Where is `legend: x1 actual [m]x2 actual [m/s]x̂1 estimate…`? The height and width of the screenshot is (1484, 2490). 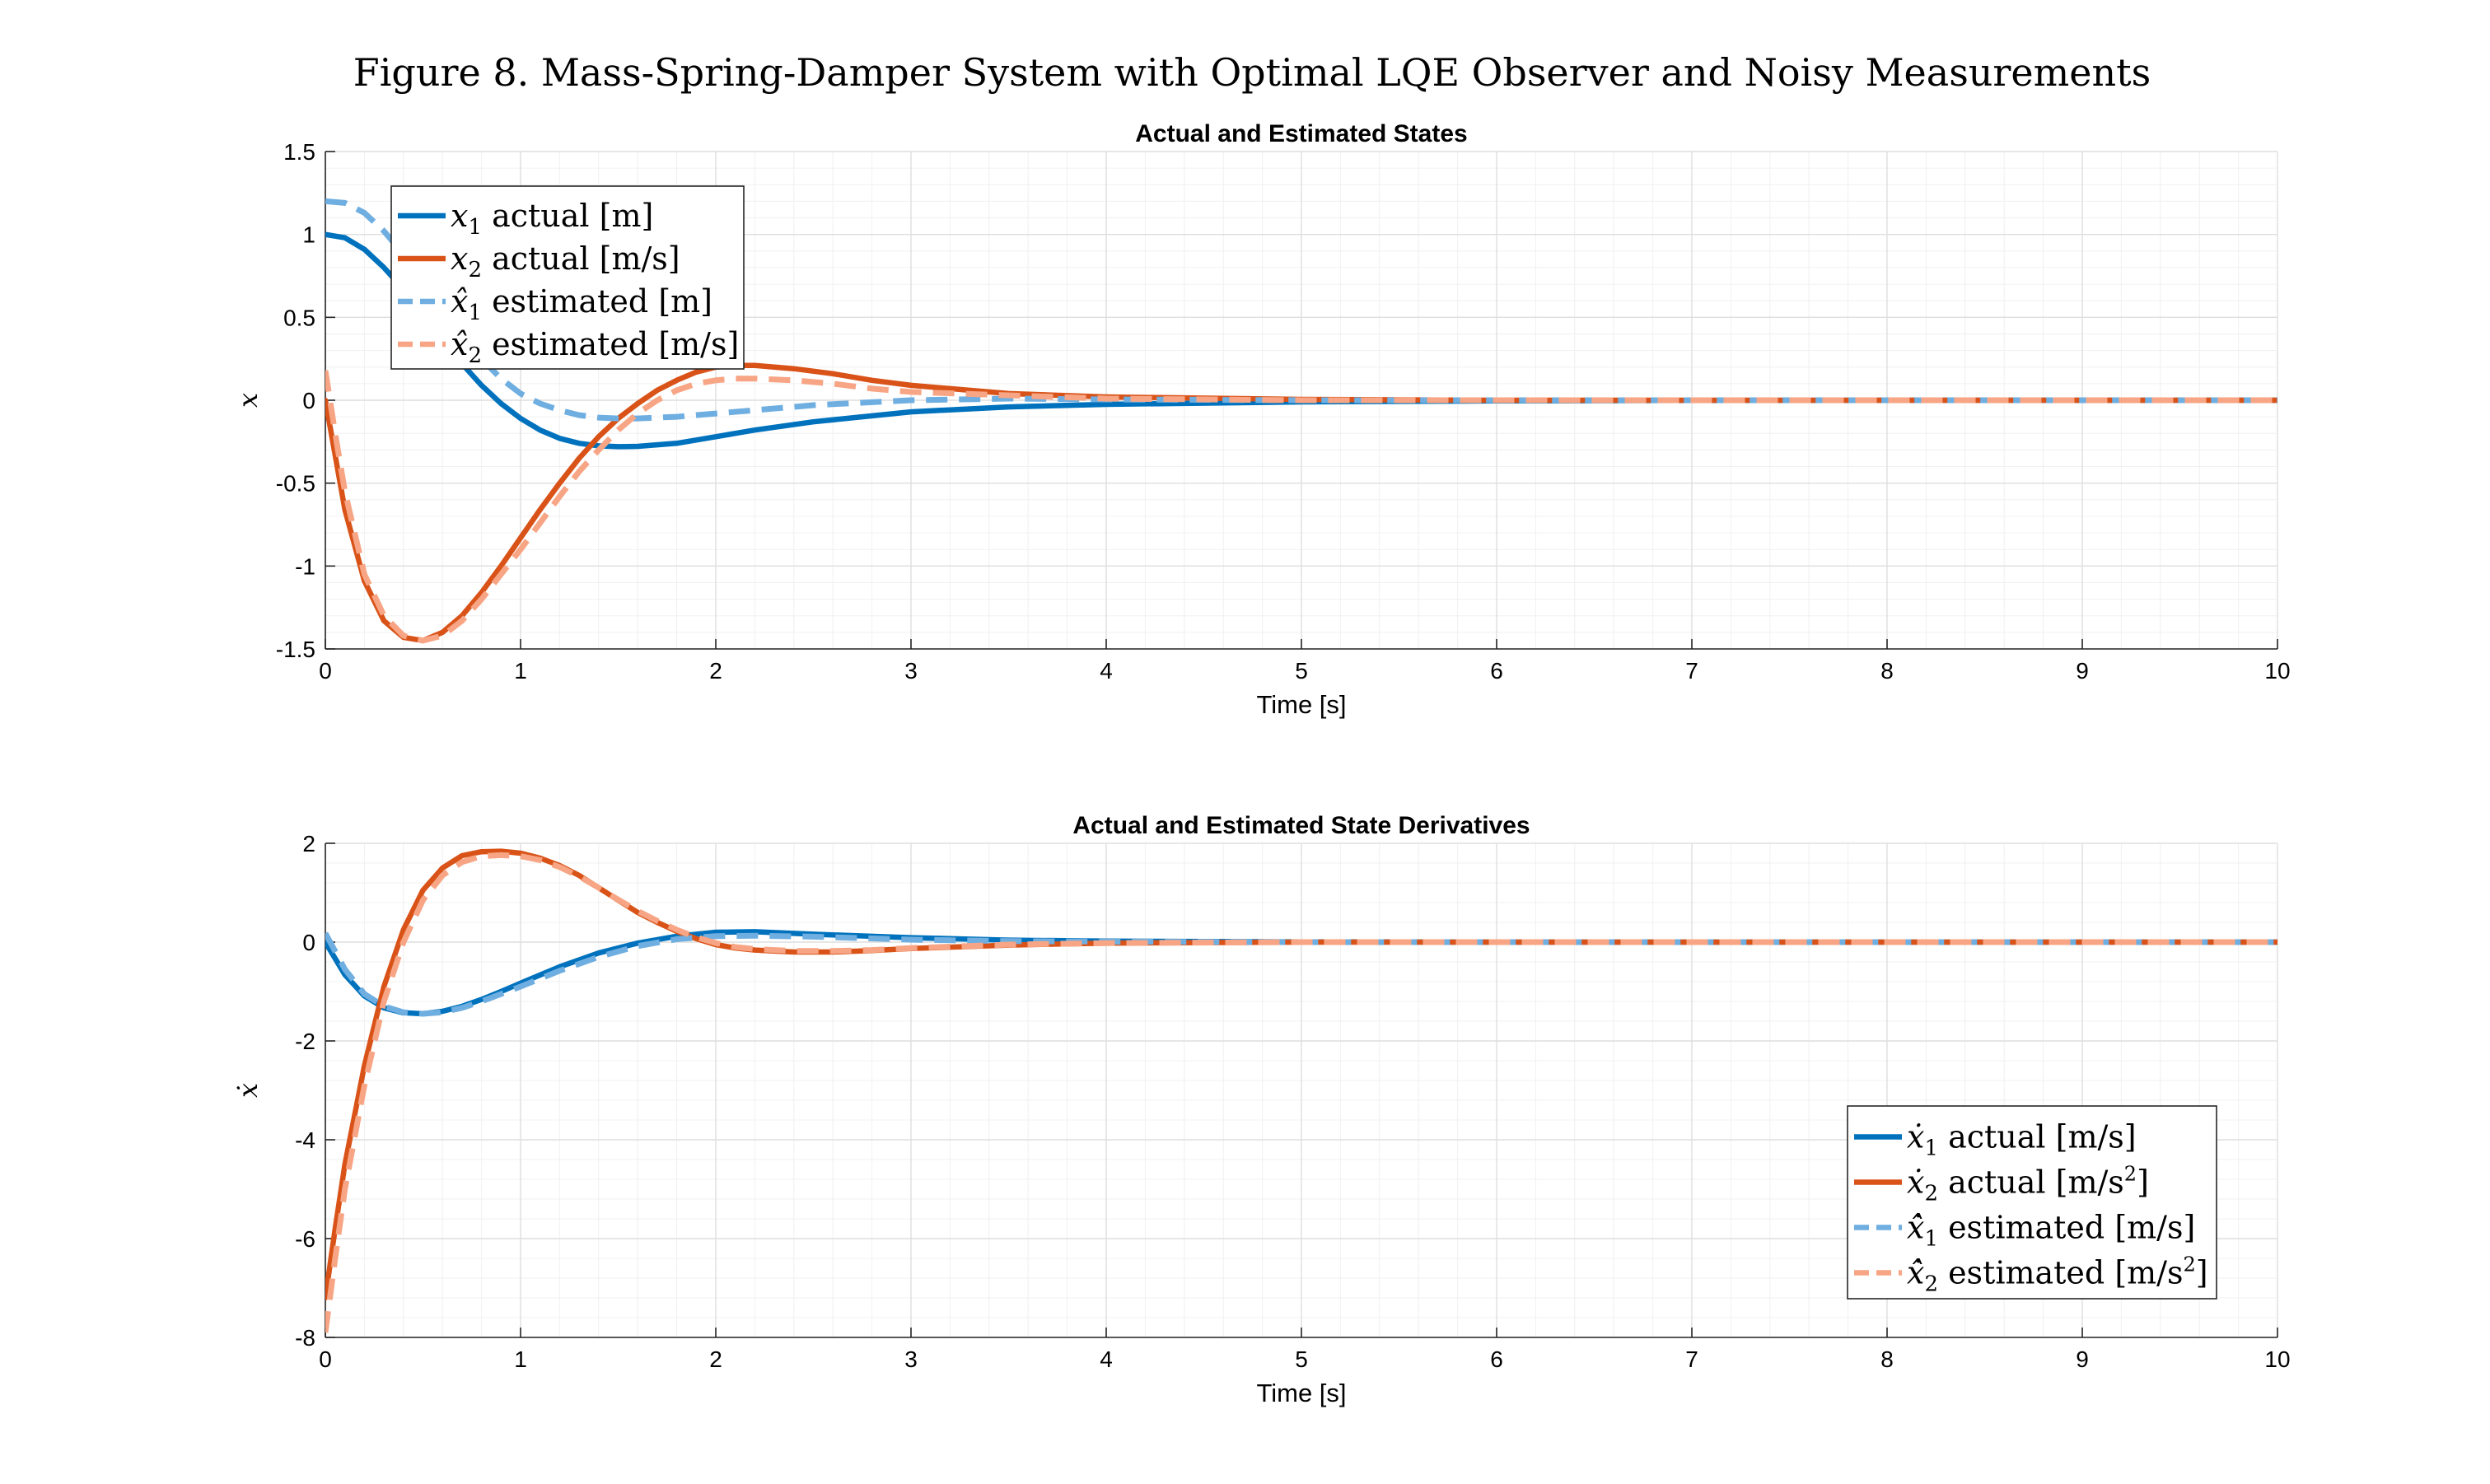
legend: x1 actual [m]x2 actual [m/s]x̂1 estimate… is located at coordinates (567, 277).